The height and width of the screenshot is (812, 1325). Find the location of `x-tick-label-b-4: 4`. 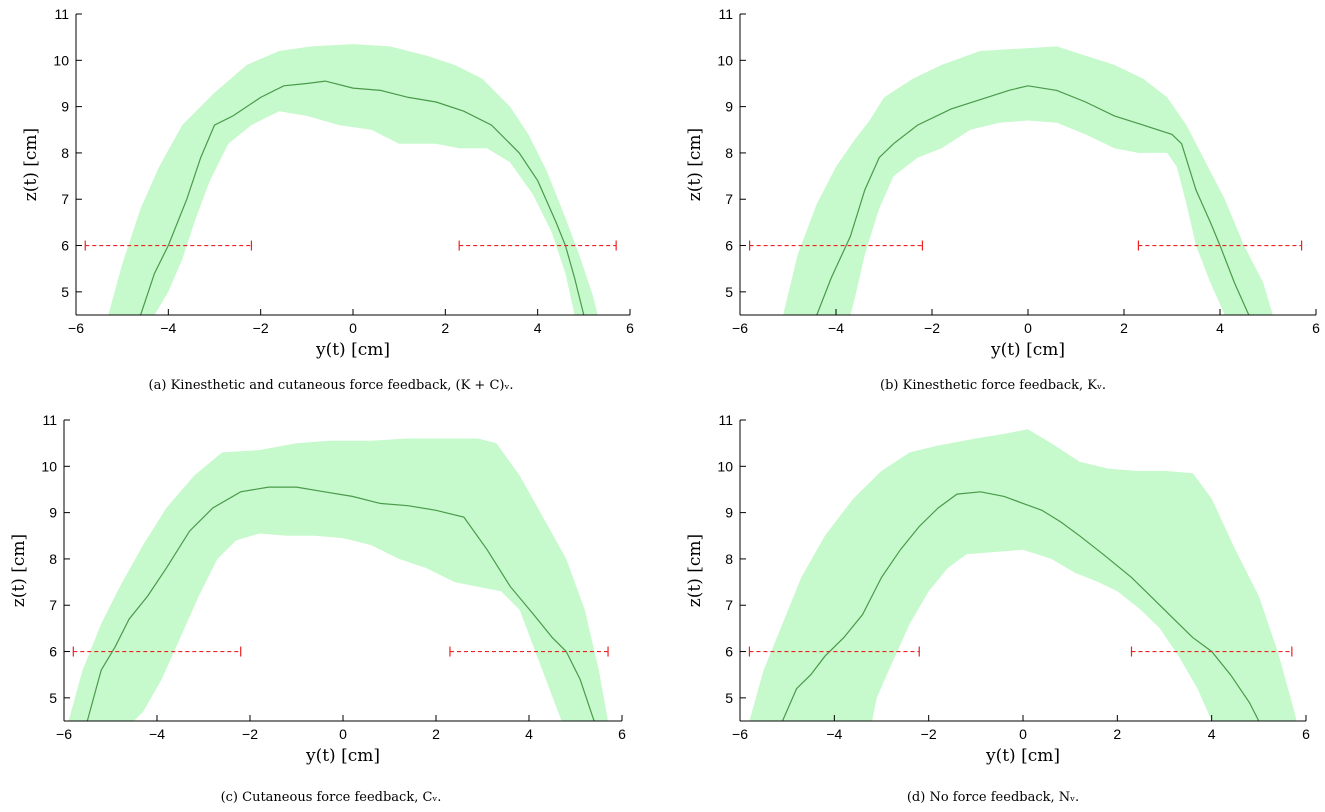

x-tick-label-b-4: 4 is located at coordinates (1220, 328).